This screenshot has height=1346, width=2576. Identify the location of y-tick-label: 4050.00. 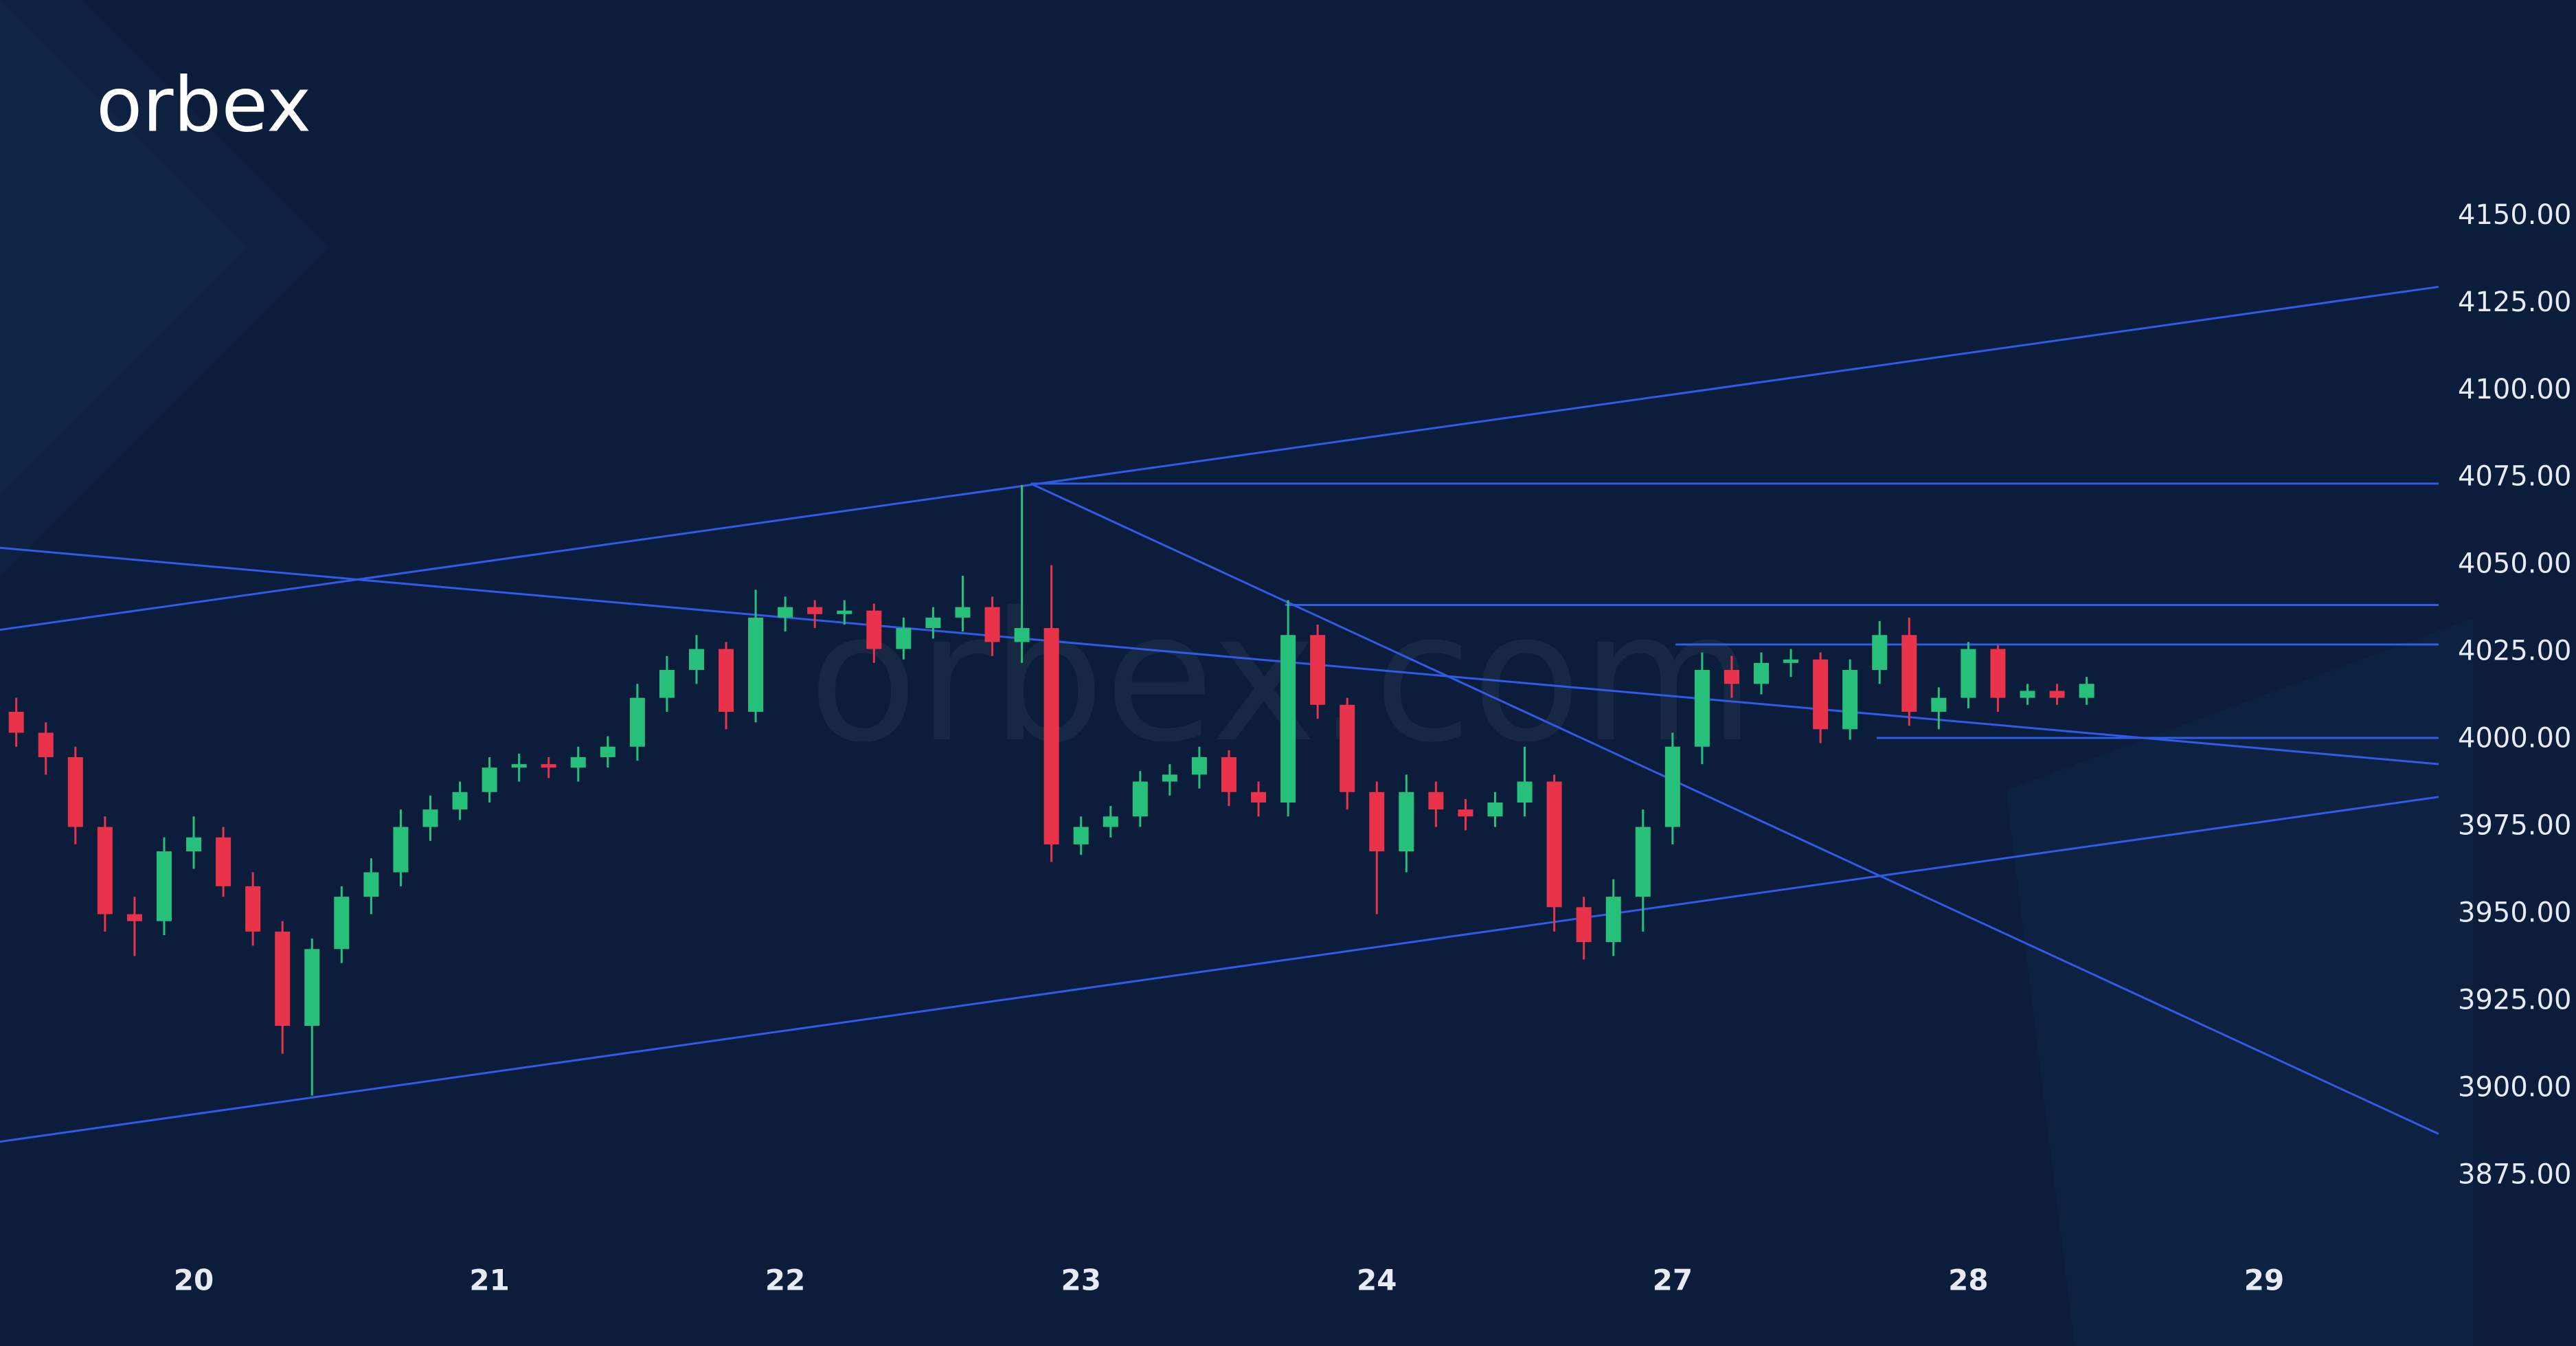
(2514, 564).